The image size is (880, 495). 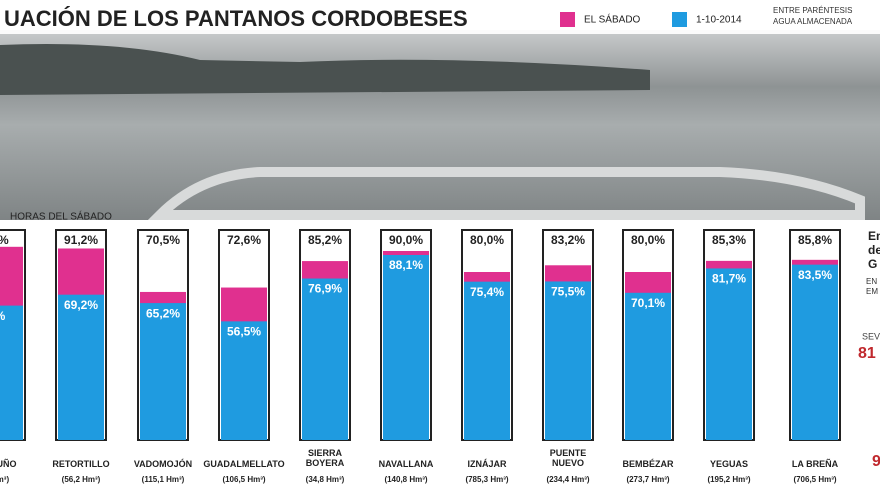 What do you see at coordinates (815, 464) in the screenshot?
I see `x-tick-label: LA BREÑA` at bounding box center [815, 464].